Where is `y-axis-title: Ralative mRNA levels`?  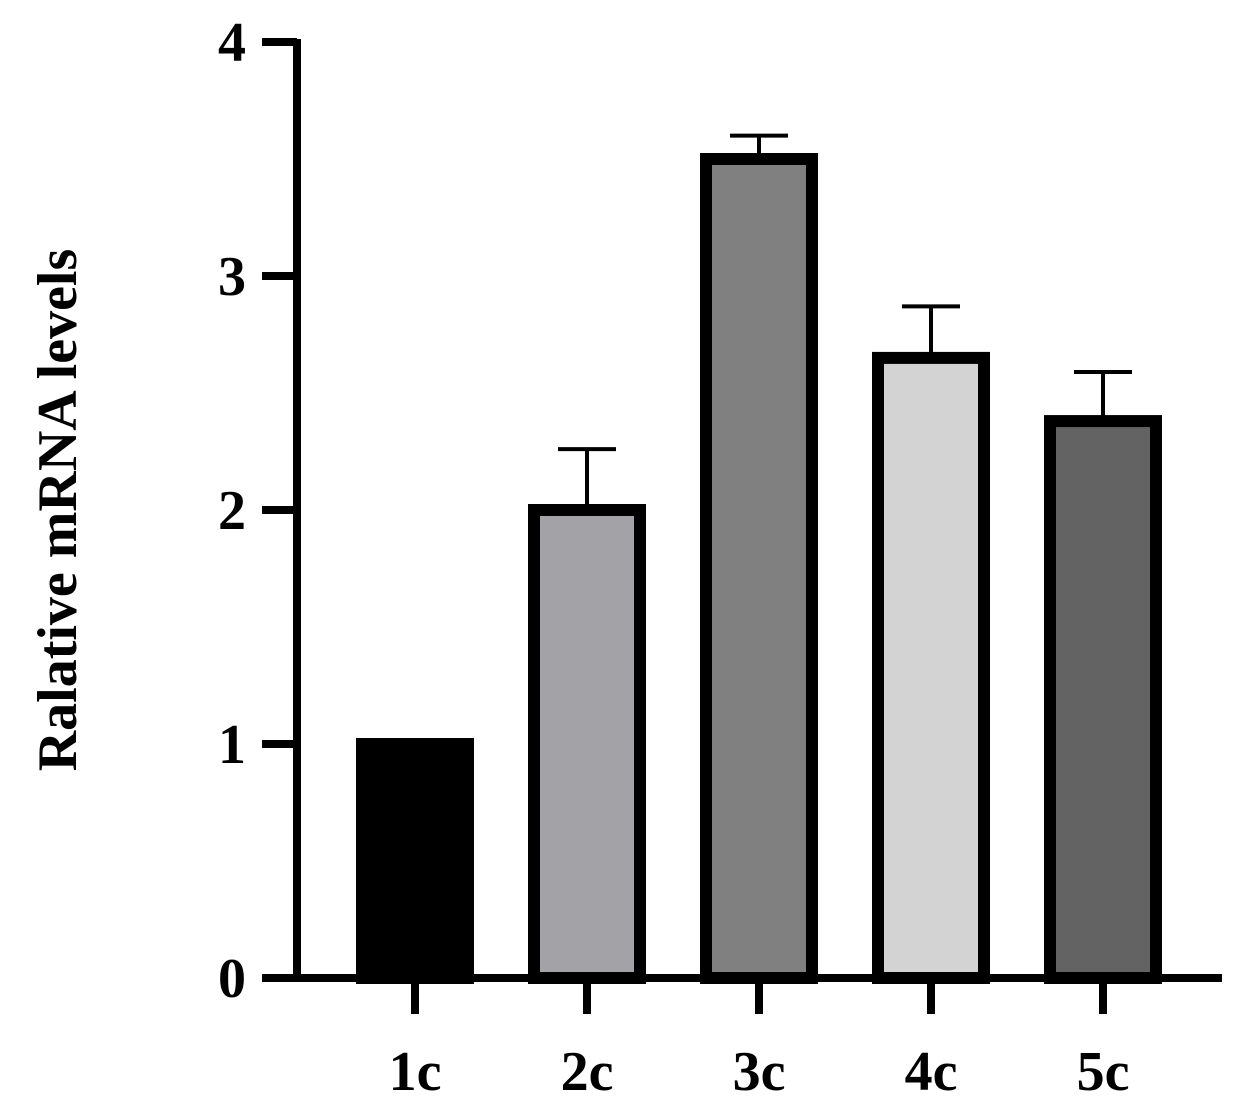
y-axis-title: Ralative mRNA levels is located at coordinates (58, 510).